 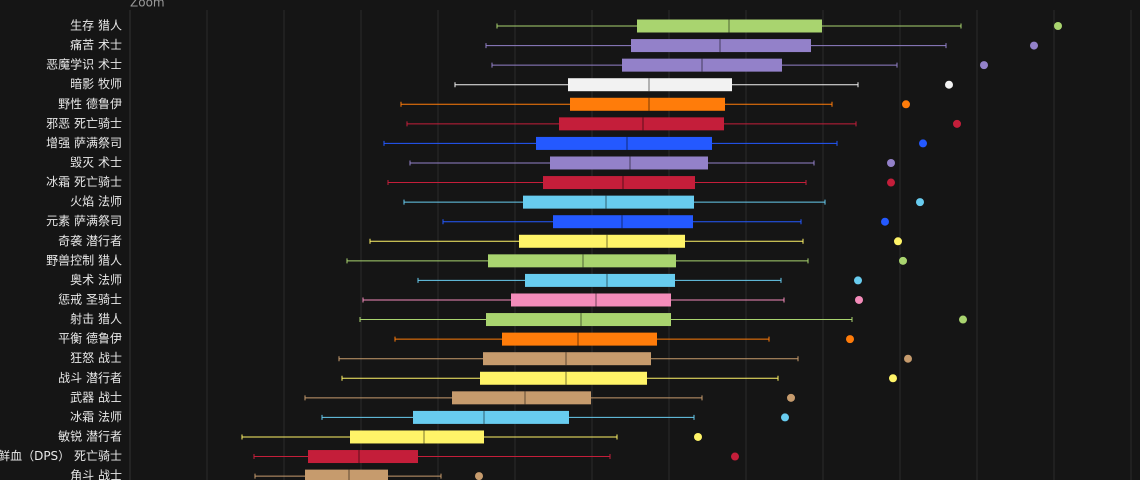 What do you see at coordinates (96, 201) in the screenshot?
I see `category-label: 火焰 法师` at bounding box center [96, 201].